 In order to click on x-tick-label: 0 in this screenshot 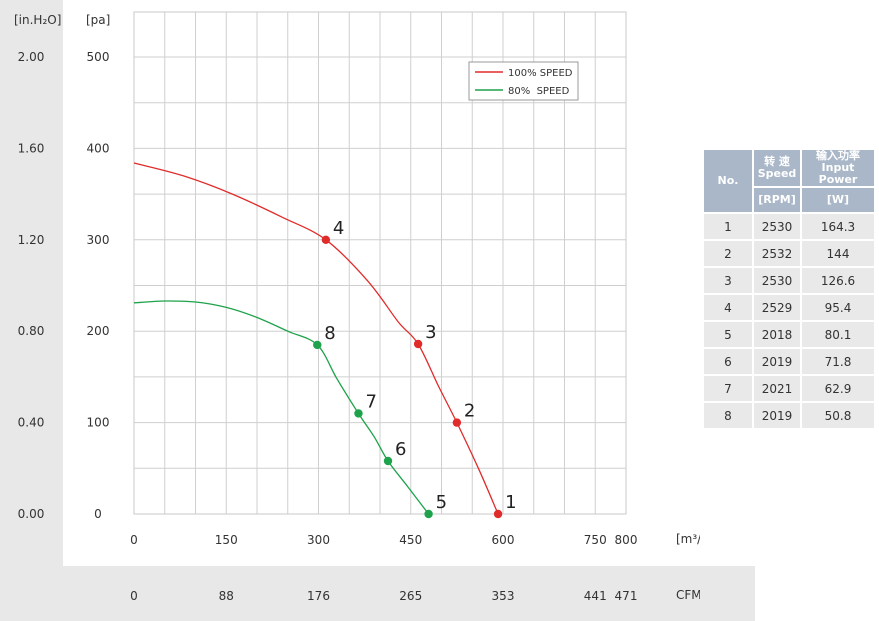, I will do `click(134, 540)`.